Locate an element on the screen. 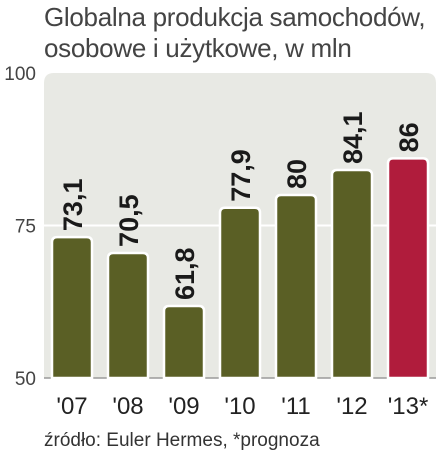 The width and height of the screenshot is (443, 460). y-tick-label: 100 is located at coordinates (20, 74).